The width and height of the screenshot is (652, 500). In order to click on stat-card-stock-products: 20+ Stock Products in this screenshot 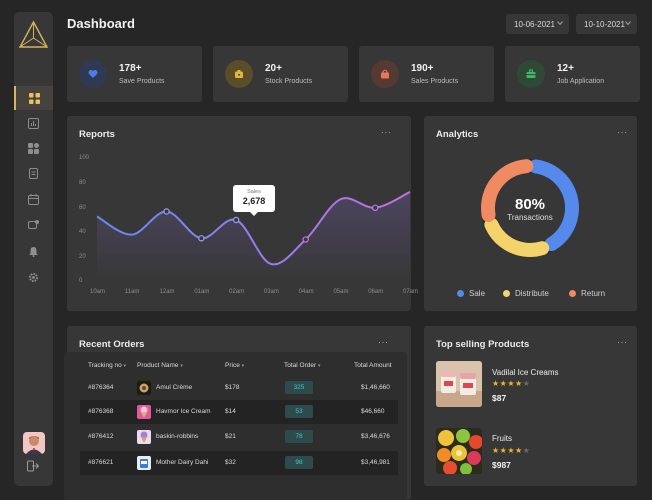, I will do `click(280, 74)`.